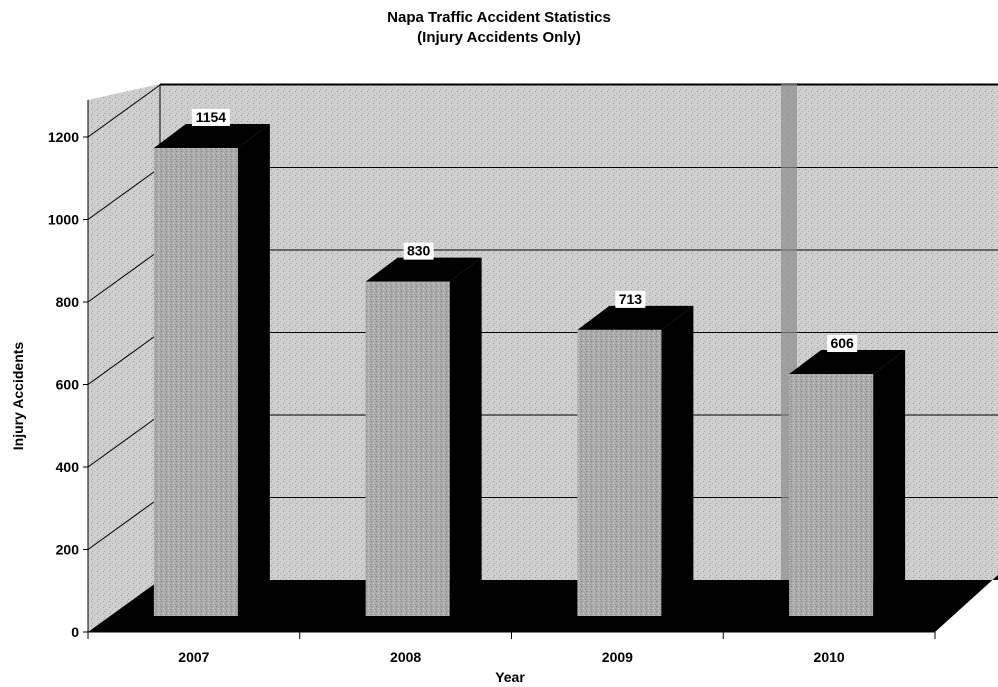 The height and width of the screenshot is (687, 998). What do you see at coordinates (18, 396) in the screenshot?
I see `y-axis-title: Injury Accidents` at bounding box center [18, 396].